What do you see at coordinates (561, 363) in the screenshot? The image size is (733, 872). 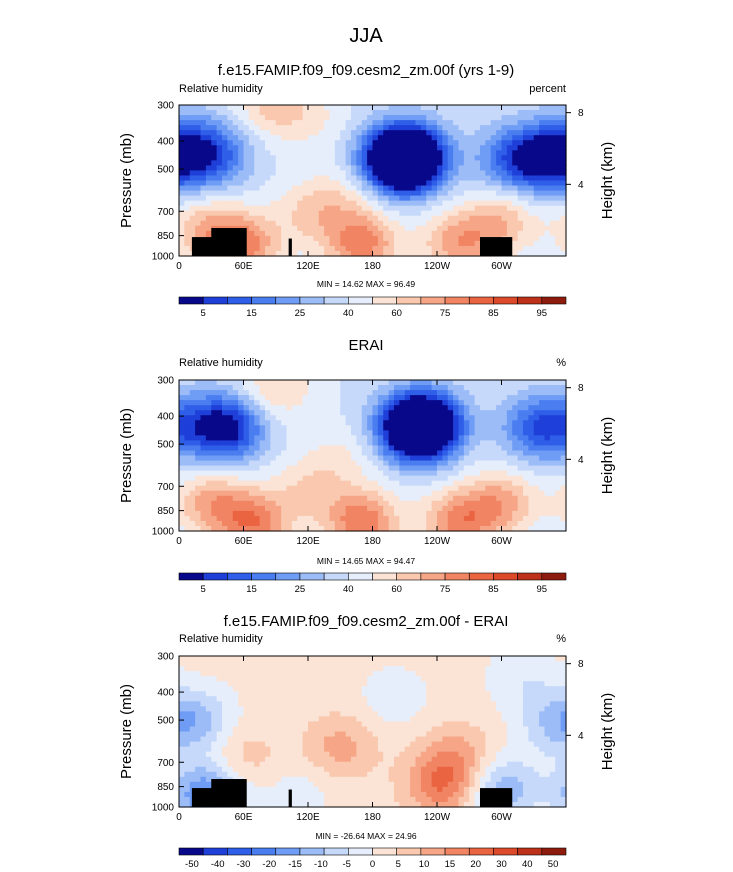 I see `unit-label: %` at bounding box center [561, 363].